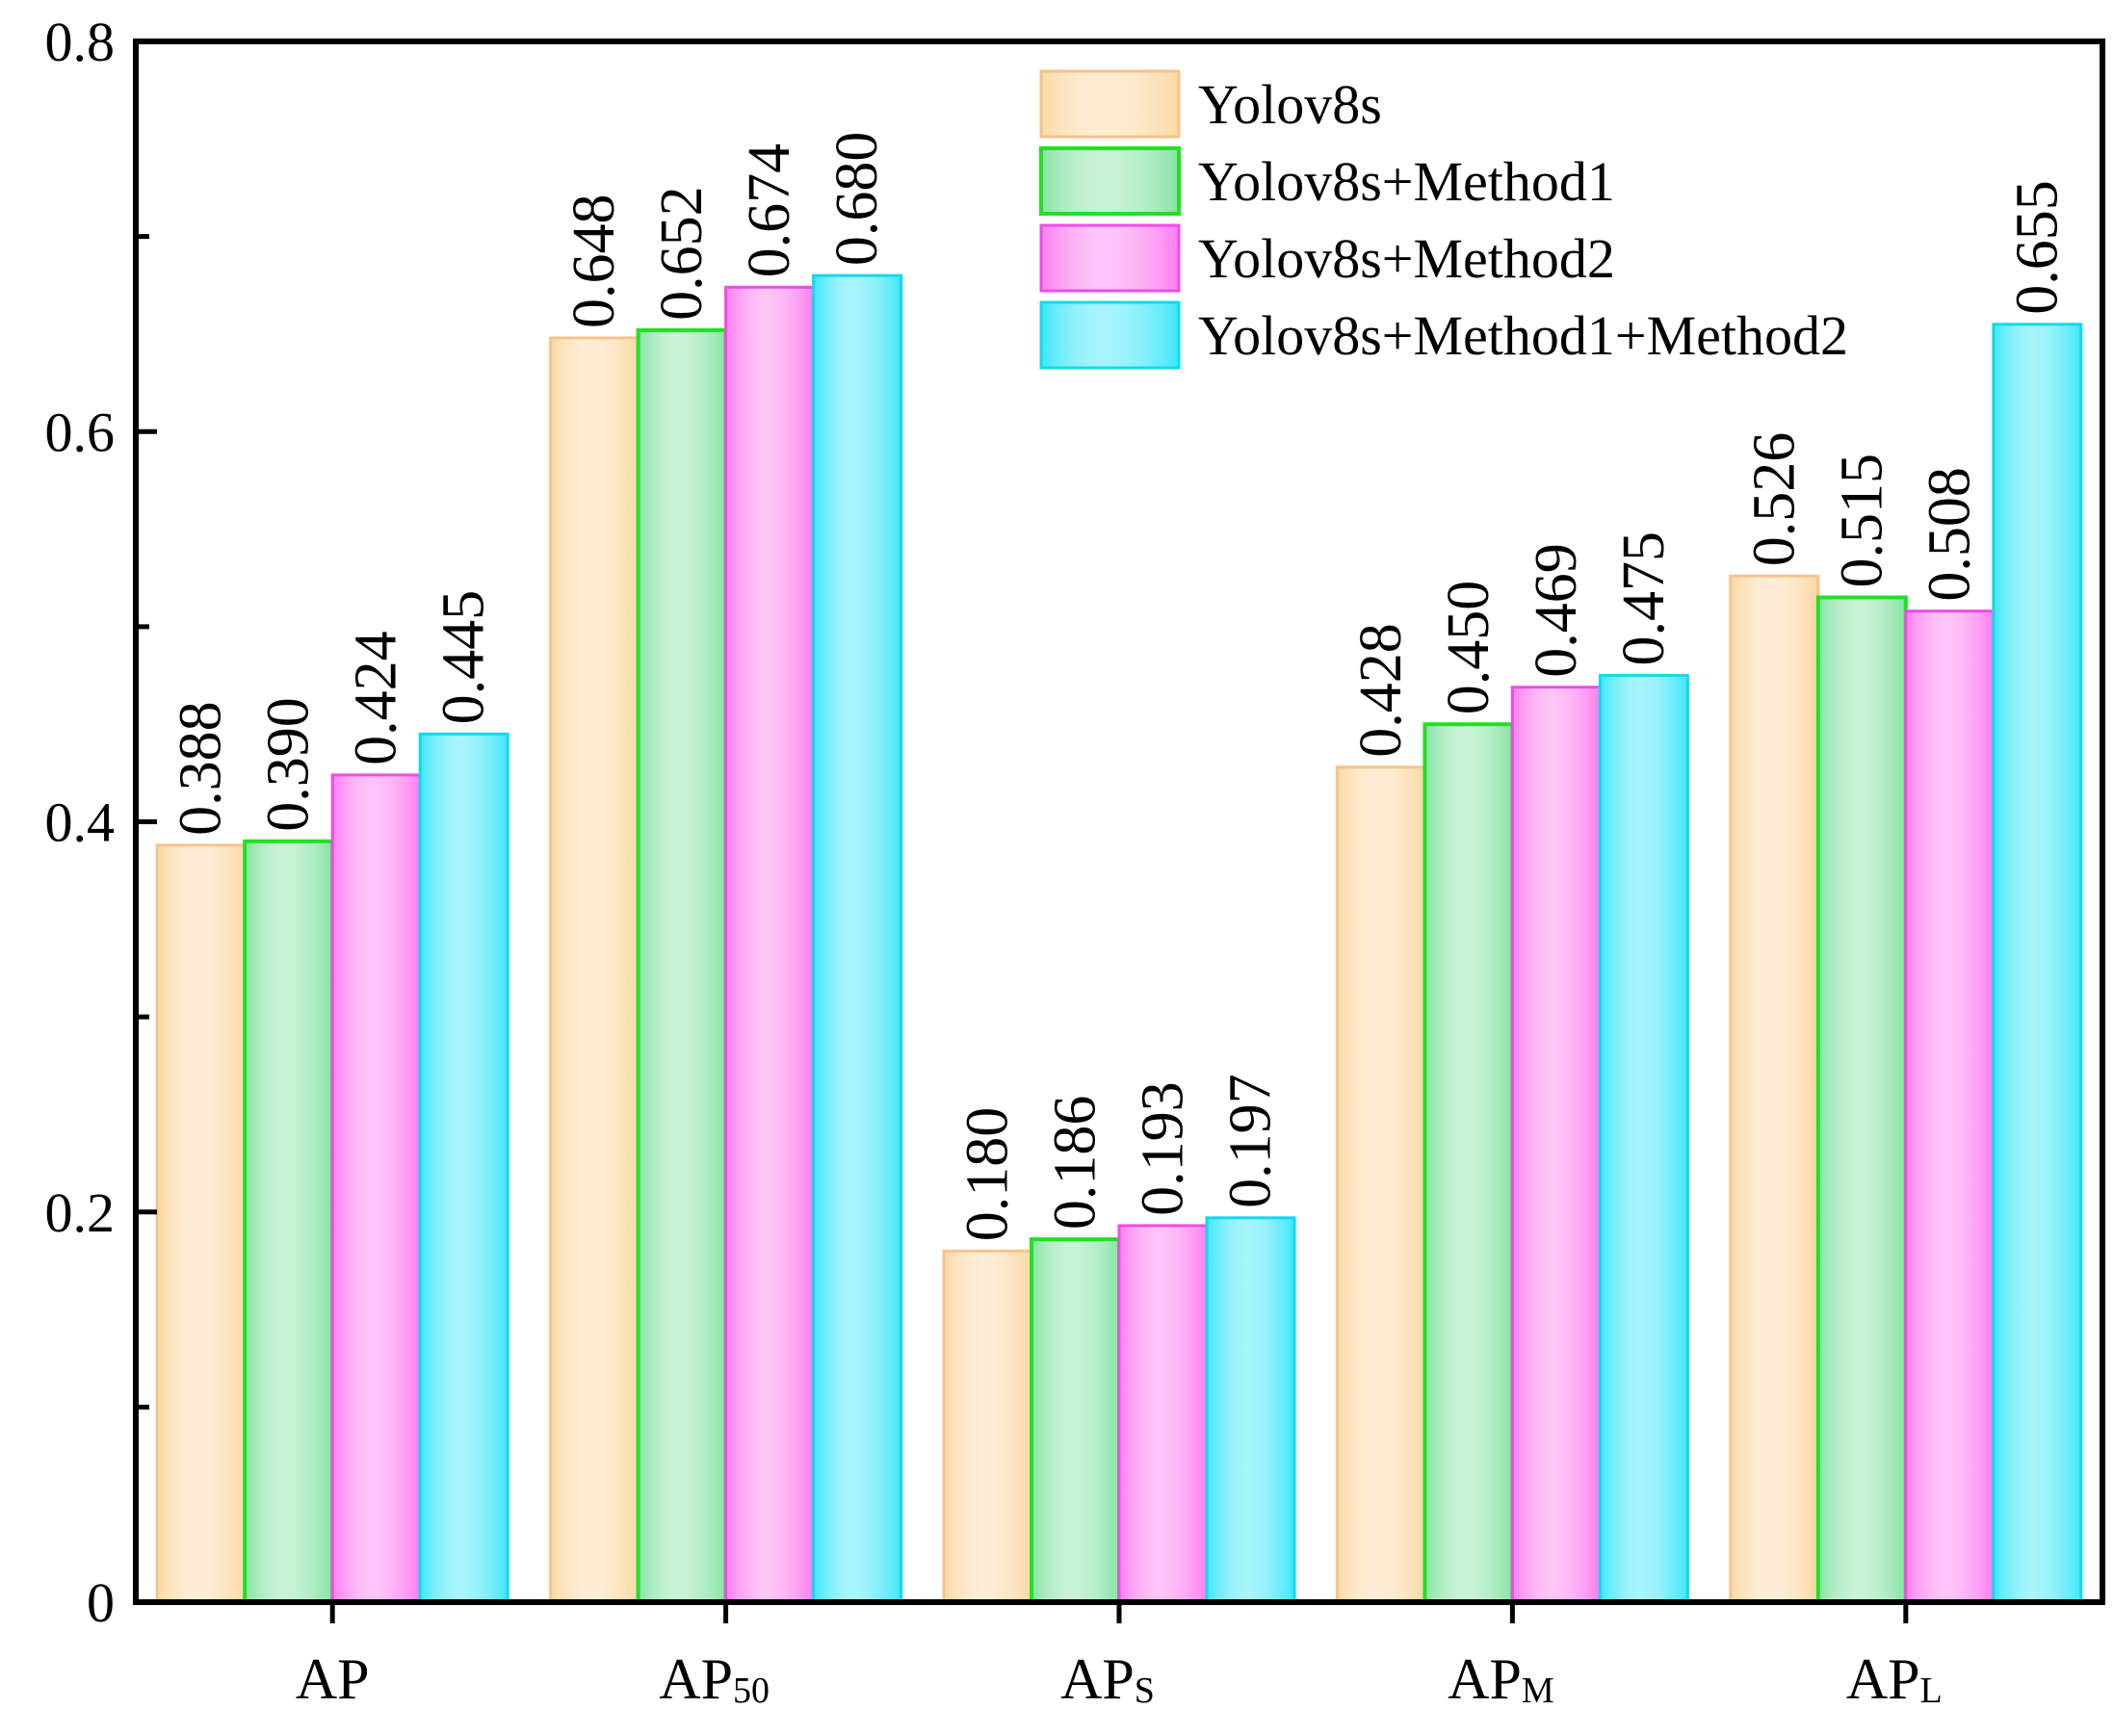  I want to click on data-label: 0.428, so click(1381, 691).